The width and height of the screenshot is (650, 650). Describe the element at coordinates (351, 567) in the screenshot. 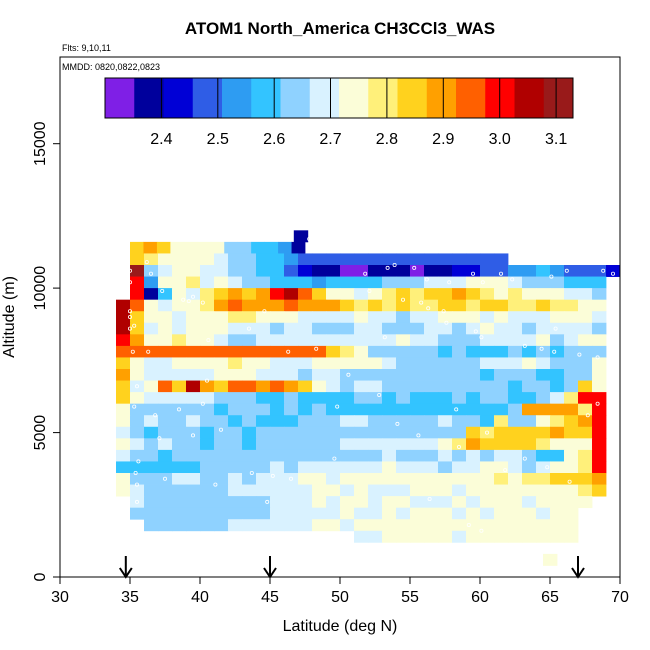

I see `flight-arrows` at that location.